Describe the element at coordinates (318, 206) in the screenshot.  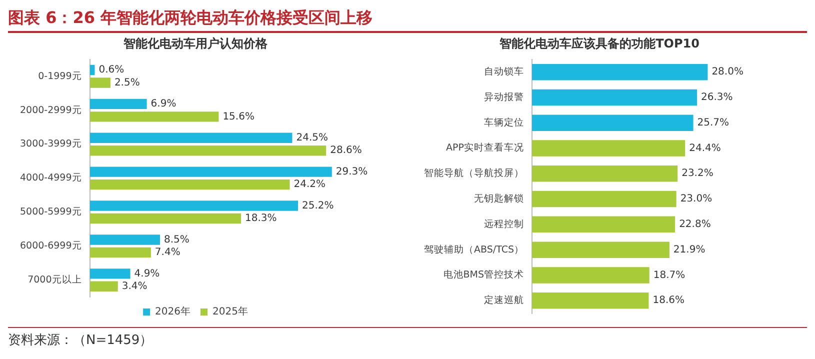
I see `data-label: 25.2%` at that location.